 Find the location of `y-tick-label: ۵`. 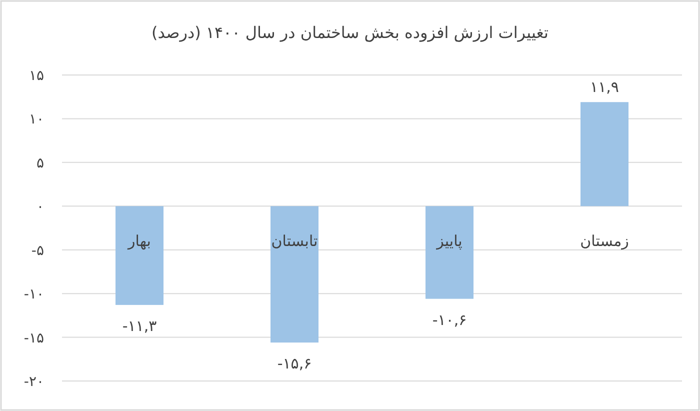

y-tick-label: ۵ is located at coordinates (40, 163).